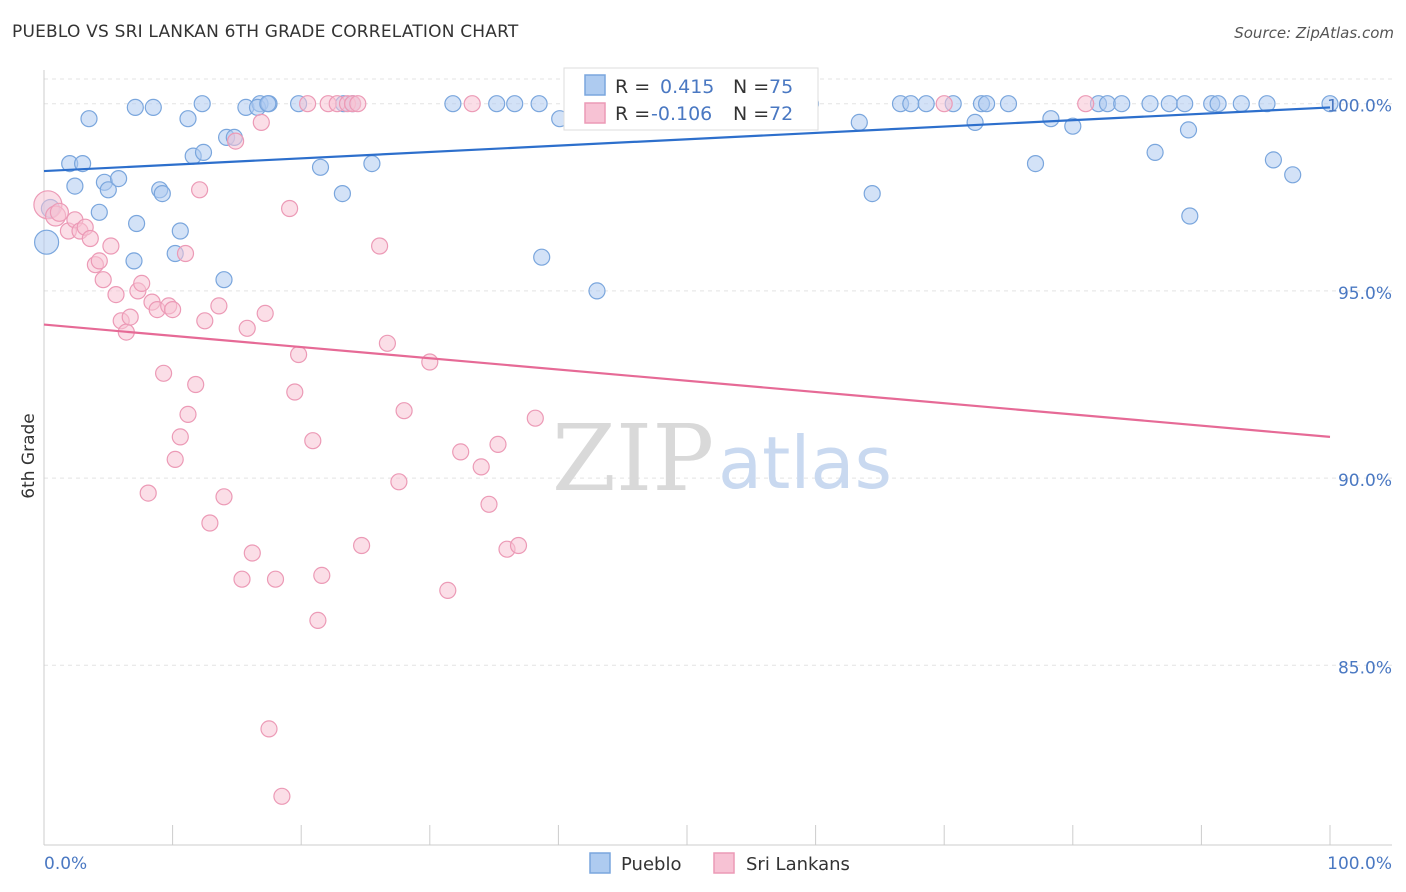 This screenshot has height=892, width=1406. I want to click on series-legend: Pueblo Sri Lankans, so click(719, 863).